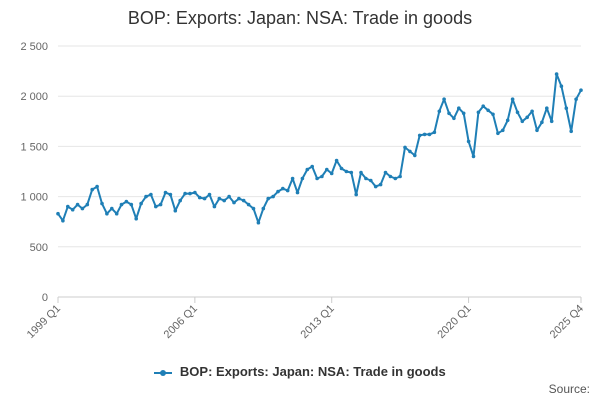 This screenshot has height=400, width=600. I want to click on legend: BOP: Exports: Japan: NSA: Trade in goods, so click(300, 371).